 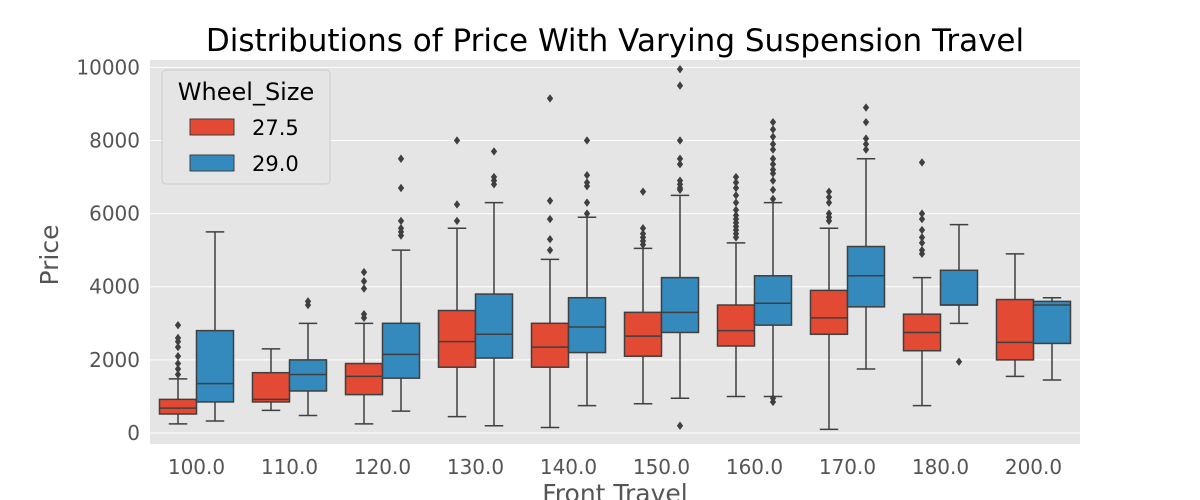 I want to click on legend-swatch-29.0, so click(x=212, y=163).